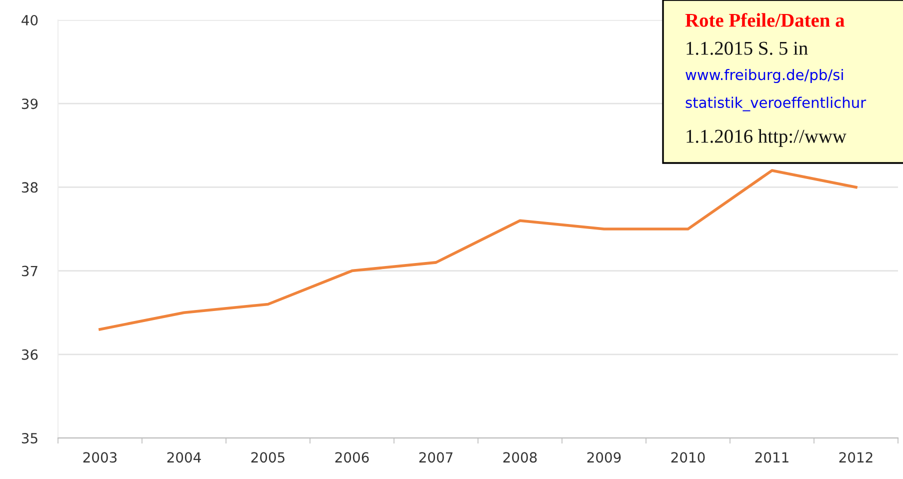  I want to click on x-tick-label: 2009, so click(604, 457).